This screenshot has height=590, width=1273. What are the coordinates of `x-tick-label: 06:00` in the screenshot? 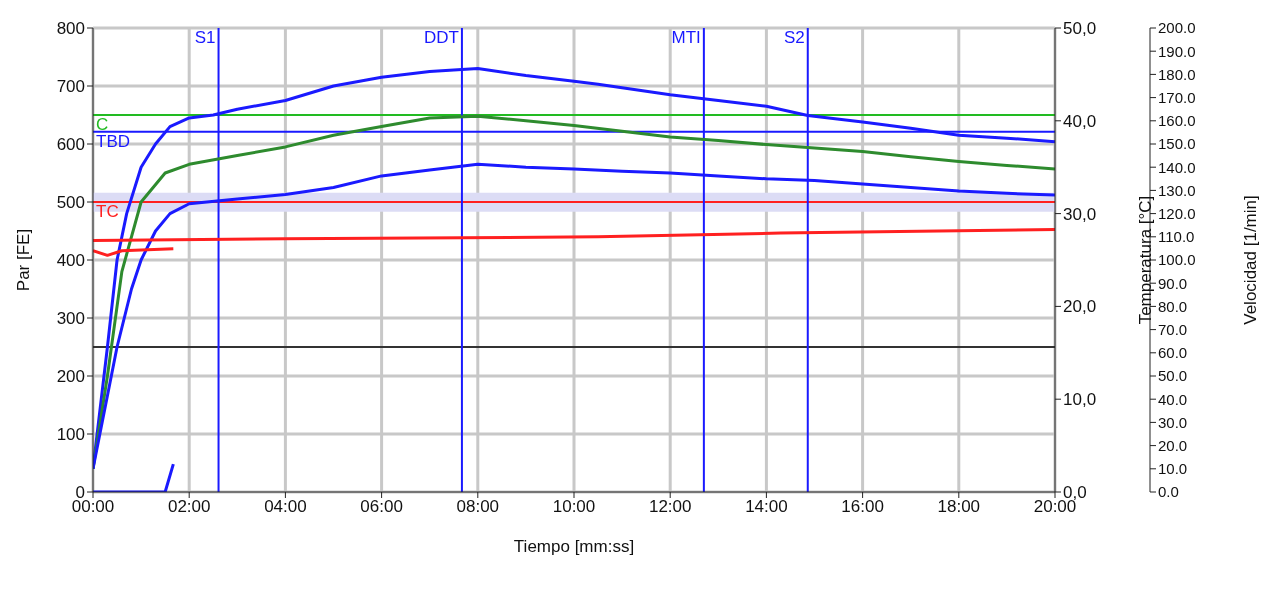 It's located at (381, 507).